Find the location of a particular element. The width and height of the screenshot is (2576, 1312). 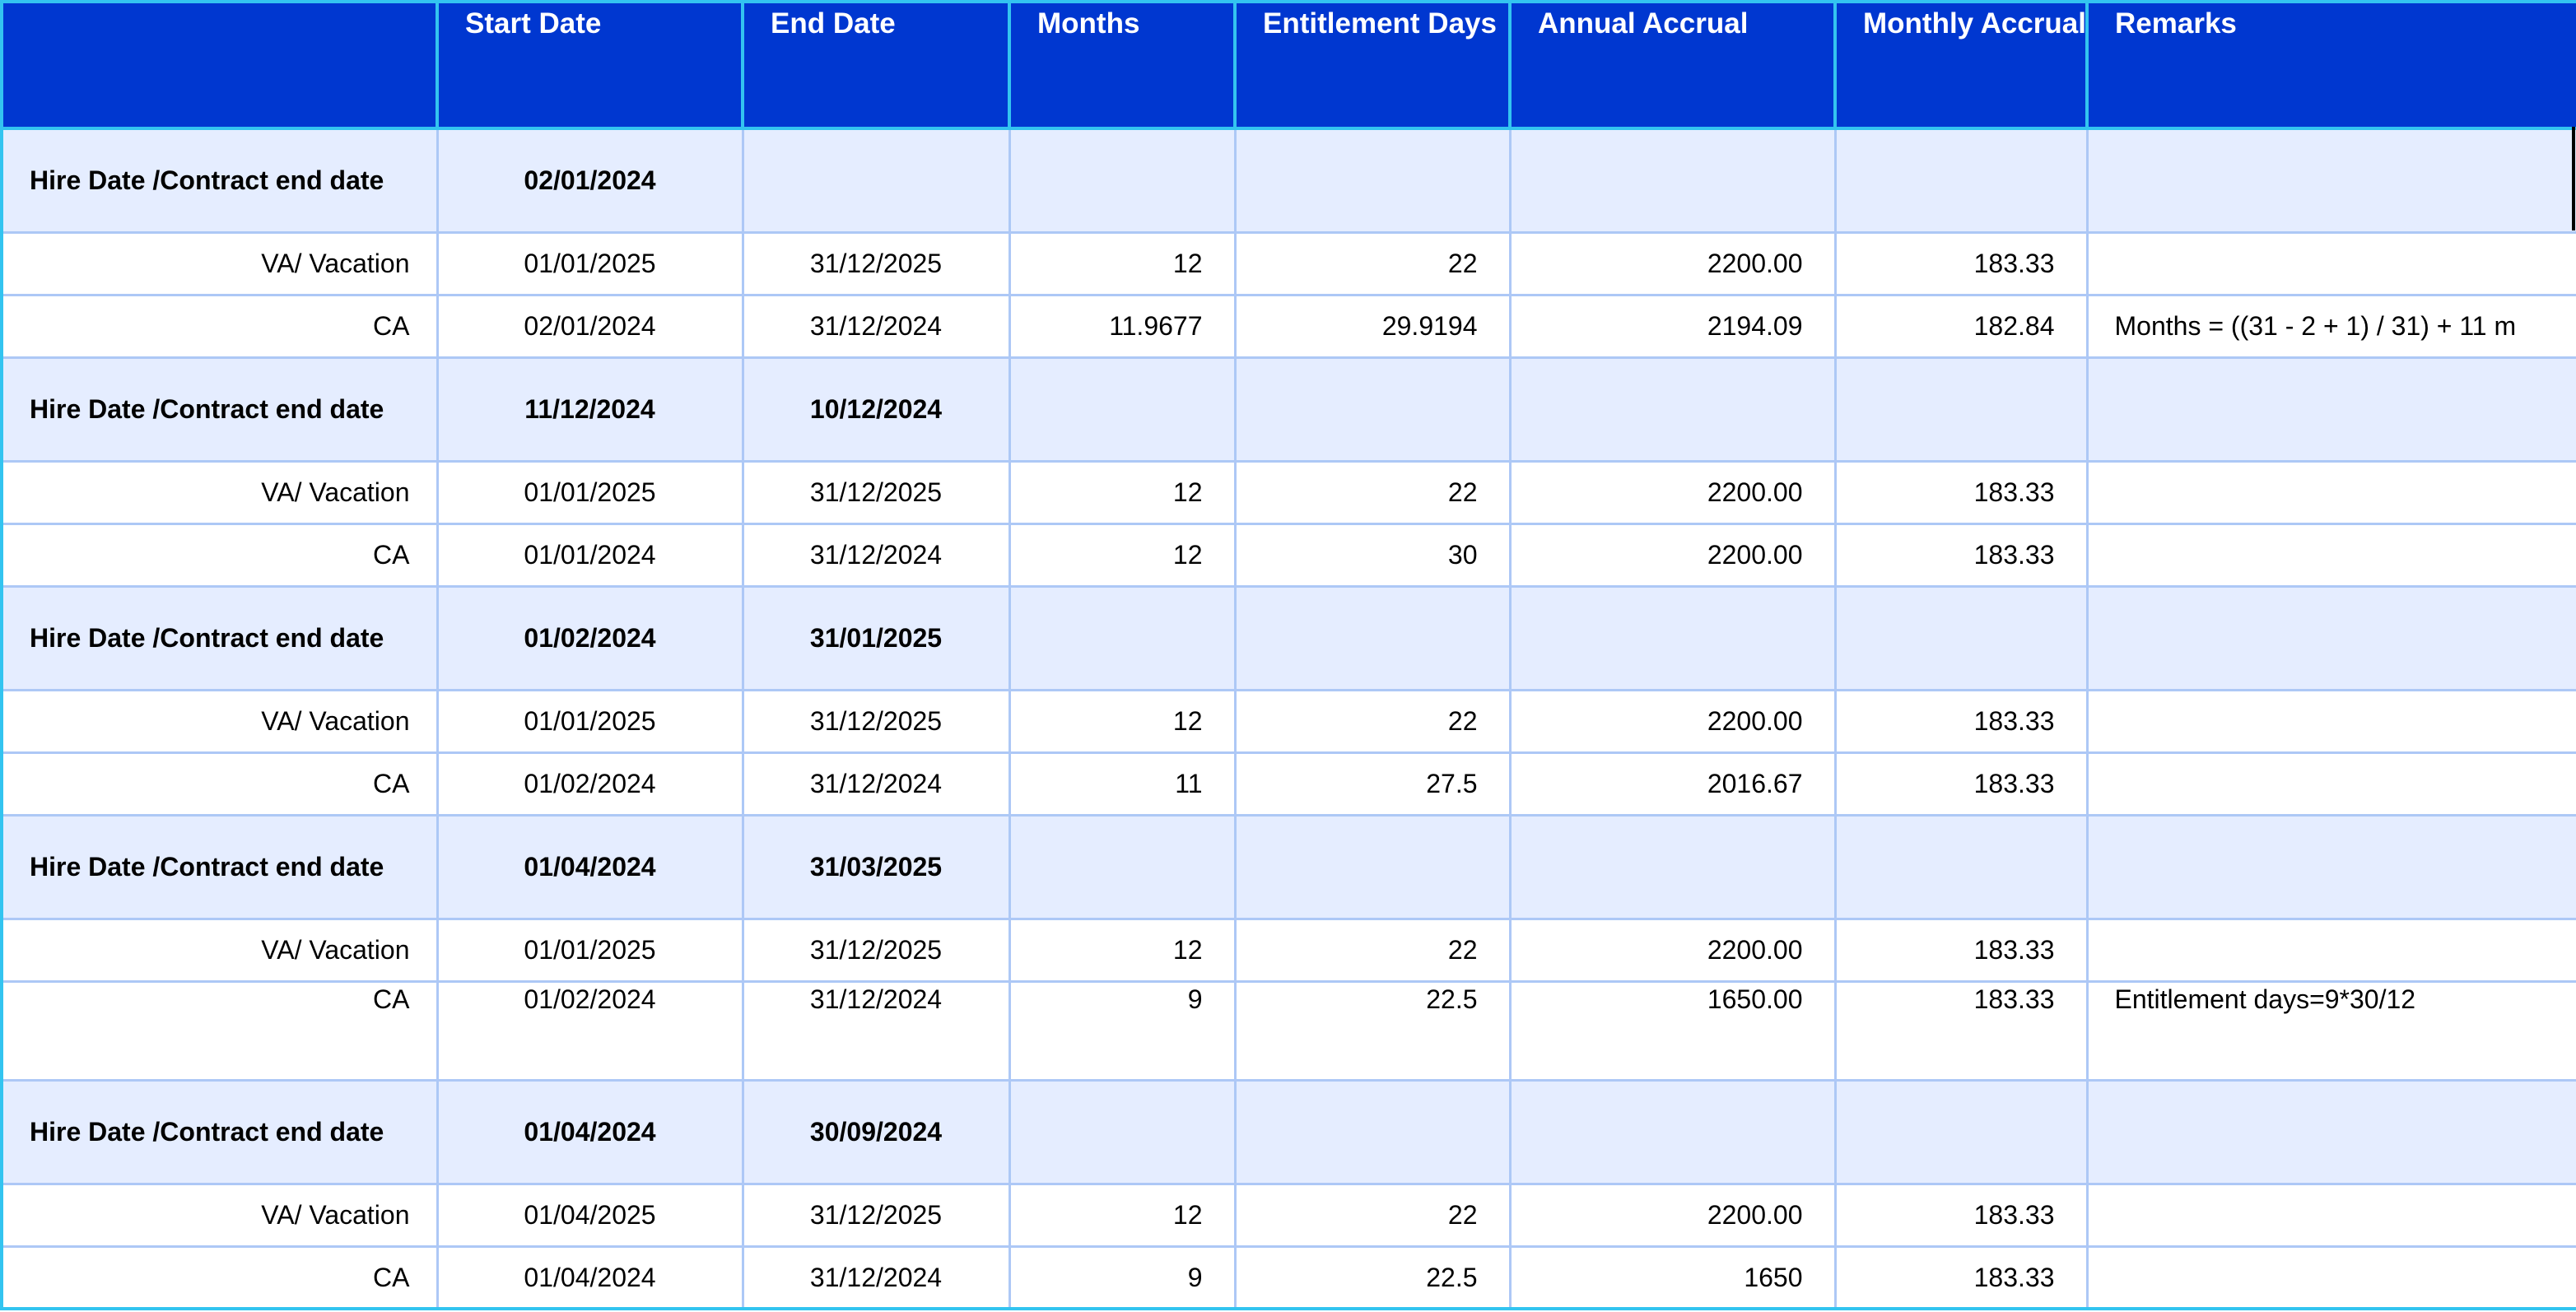

entitlement-cell: 27.5 is located at coordinates (1372, 784).